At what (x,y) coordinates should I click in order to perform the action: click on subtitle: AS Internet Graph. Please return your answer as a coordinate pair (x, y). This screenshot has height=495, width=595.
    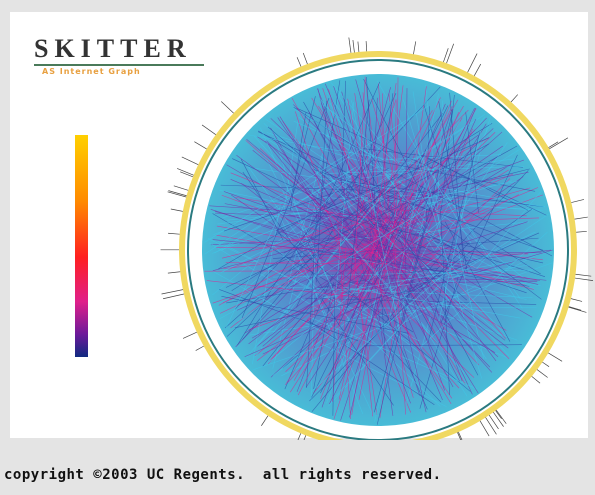
    Looking at the image, I should click on (91, 71).